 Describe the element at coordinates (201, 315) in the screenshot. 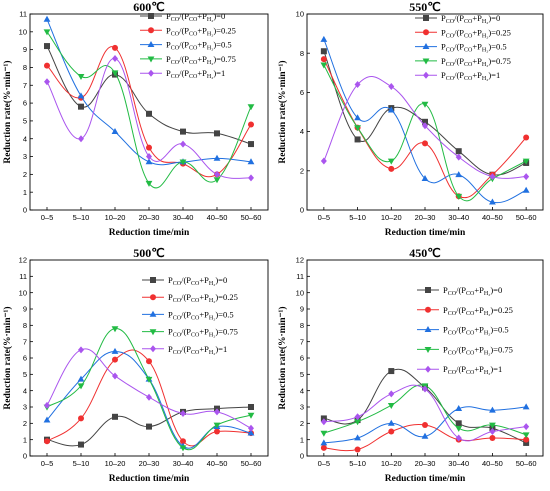

I see `legend-label: PCO​/(PCO​+PH₂​)=0.5` at that location.